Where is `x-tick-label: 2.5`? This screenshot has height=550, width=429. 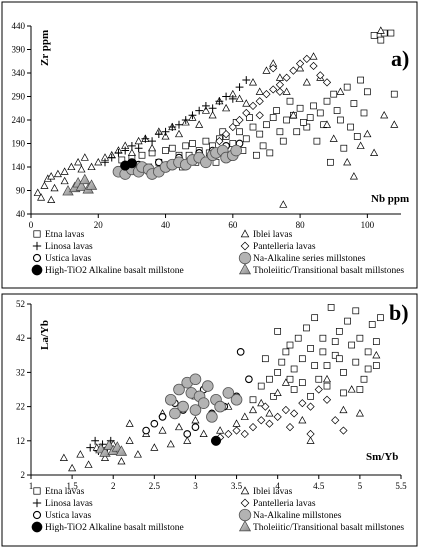 x-tick-label: 2.5 is located at coordinates (155, 486).